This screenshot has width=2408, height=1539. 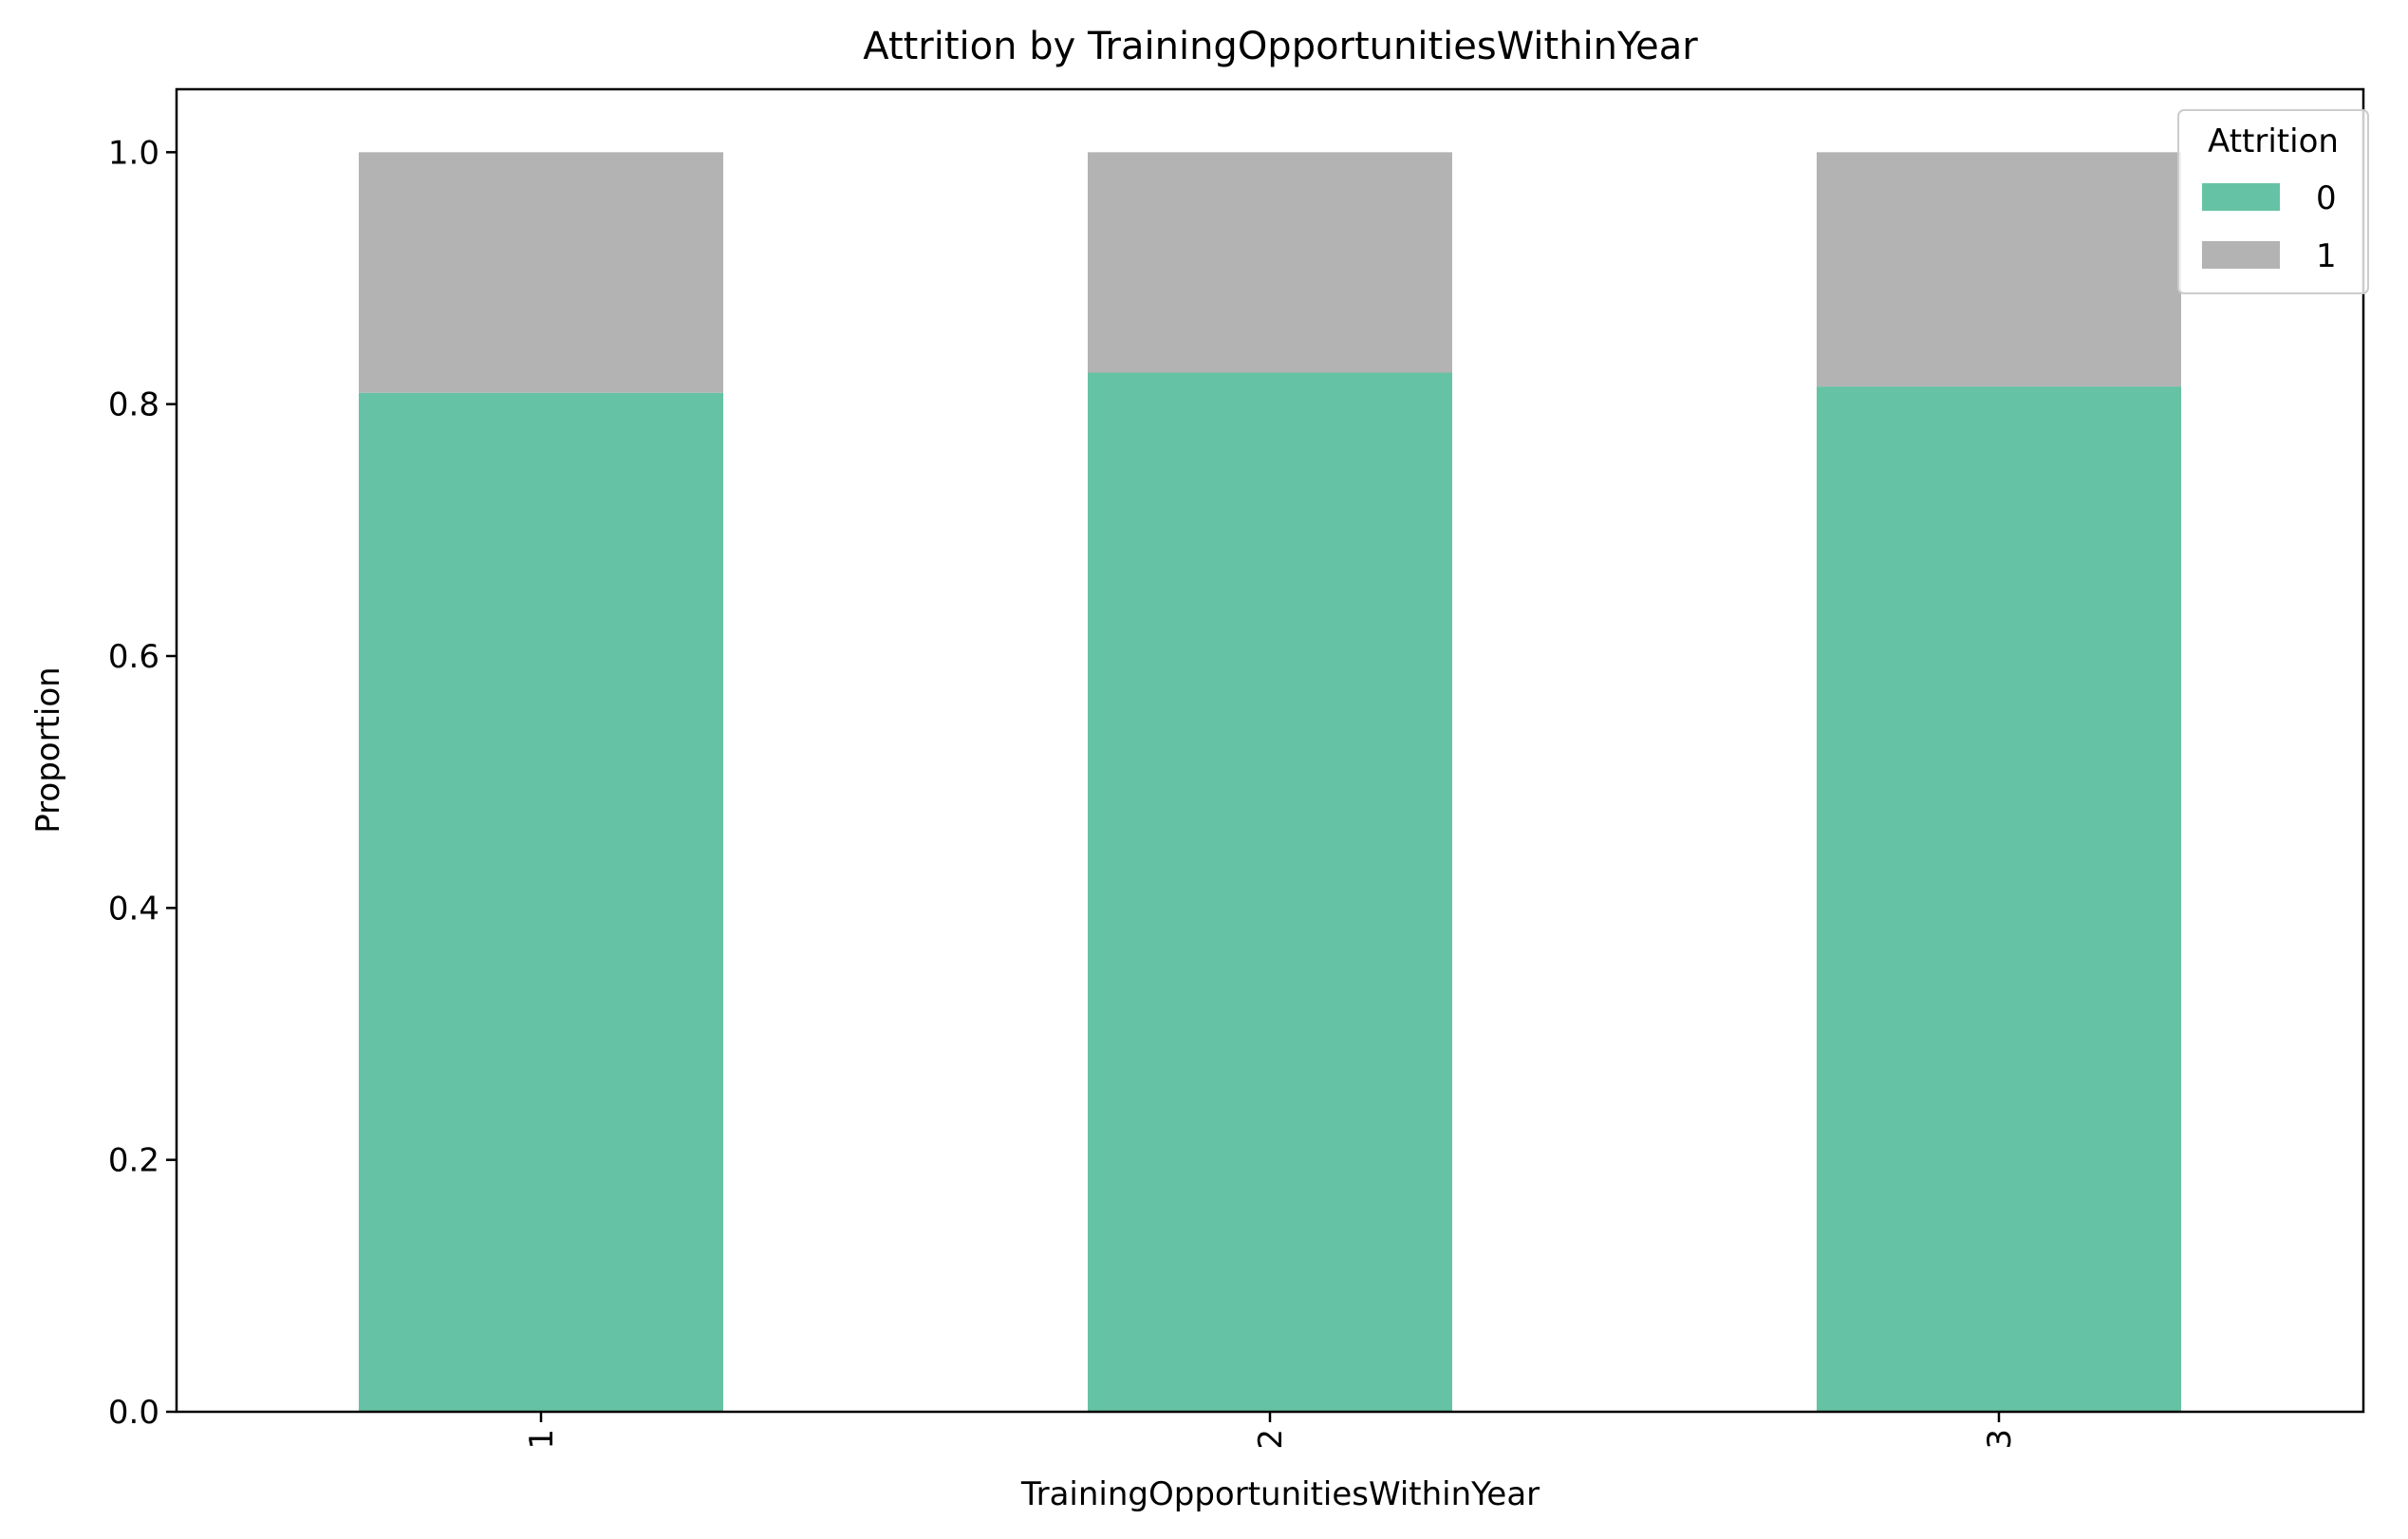 What do you see at coordinates (2326, 198) in the screenshot?
I see `legend-label: 0` at bounding box center [2326, 198].